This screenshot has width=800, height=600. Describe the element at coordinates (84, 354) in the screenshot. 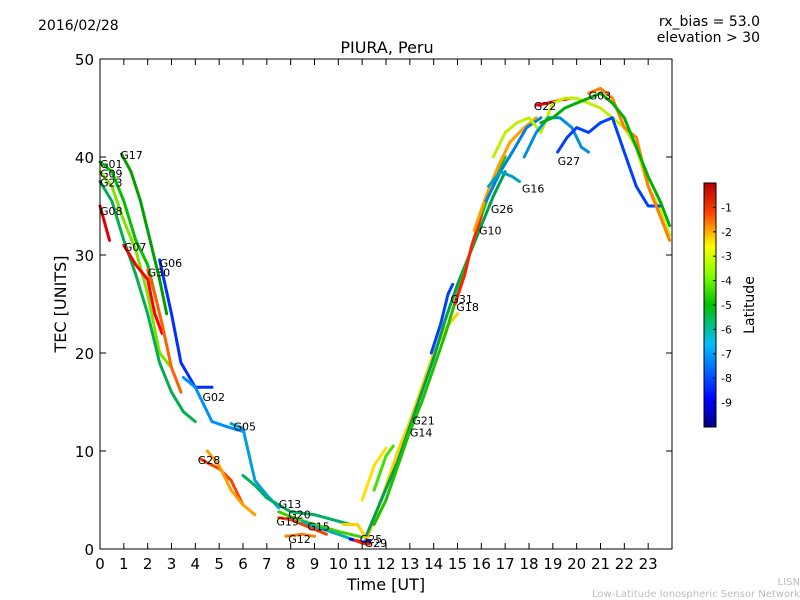

I see `y-tick-label: 20` at that location.